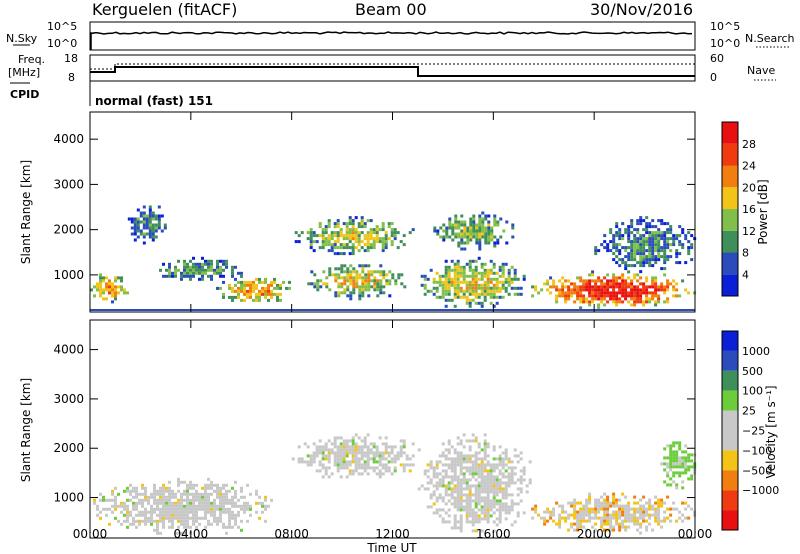 The image size is (800, 554). What do you see at coordinates (725, 26) in the screenshot?
I see `search-tick-top: 10^5` at bounding box center [725, 26].